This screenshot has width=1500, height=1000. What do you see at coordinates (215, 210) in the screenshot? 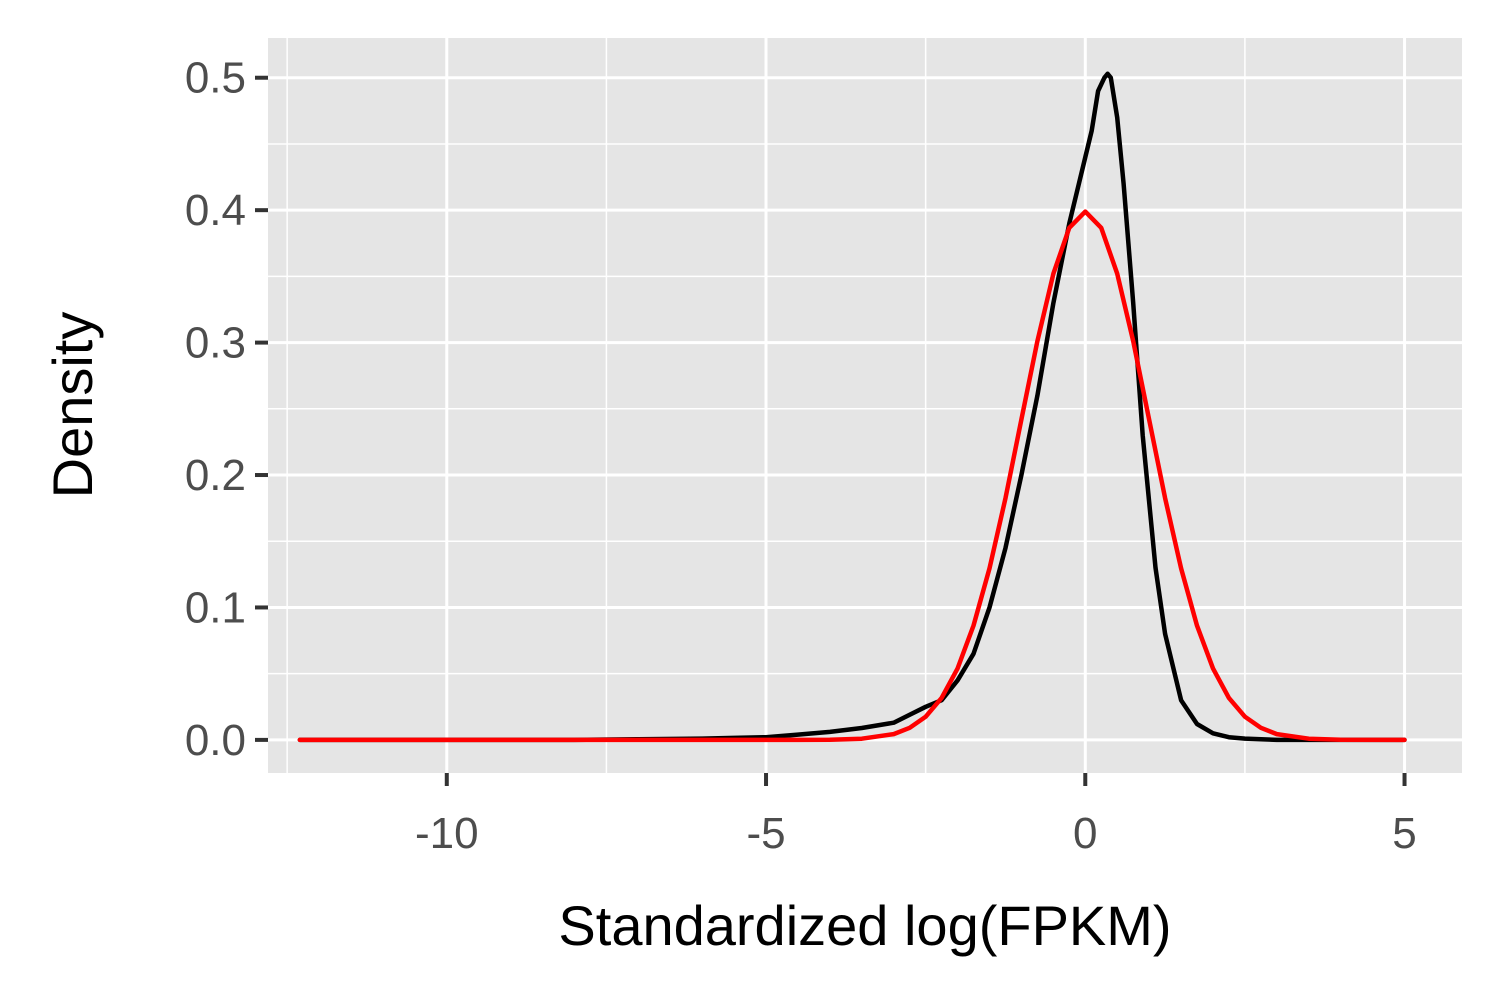
I see `y-tick-label: 0.4` at bounding box center [215, 210].